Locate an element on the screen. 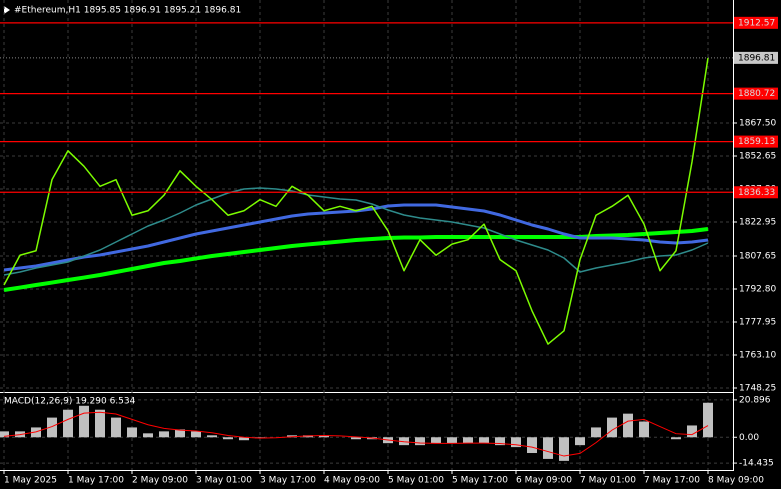 The width and height of the screenshot is (781, 489). level-label: 1859.13 is located at coordinates (756, 142).